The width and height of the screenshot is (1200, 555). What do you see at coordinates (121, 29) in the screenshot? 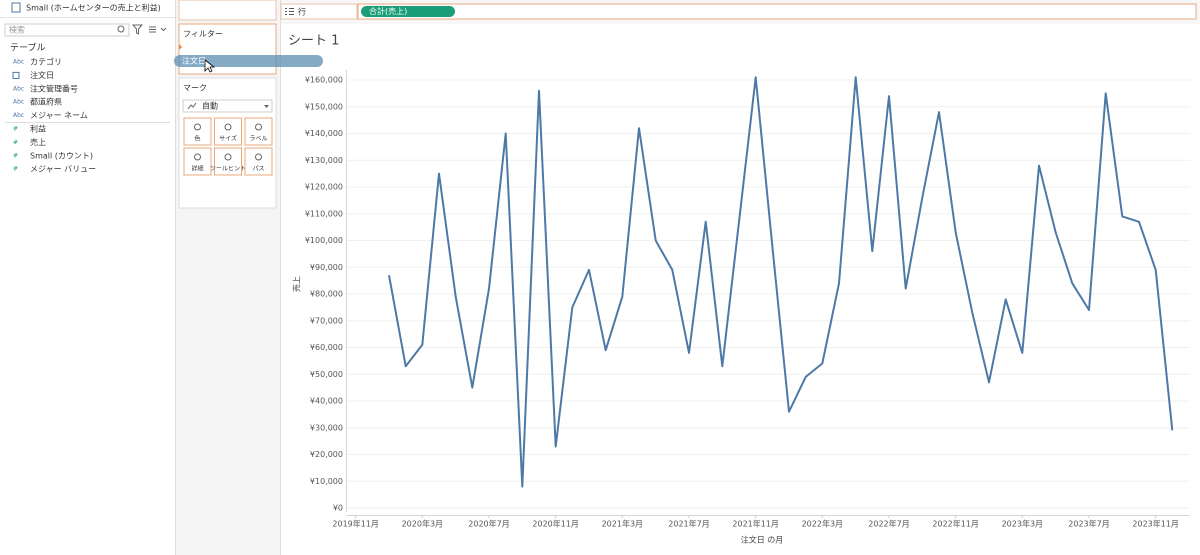
I see `search-icon` at bounding box center [121, 29].